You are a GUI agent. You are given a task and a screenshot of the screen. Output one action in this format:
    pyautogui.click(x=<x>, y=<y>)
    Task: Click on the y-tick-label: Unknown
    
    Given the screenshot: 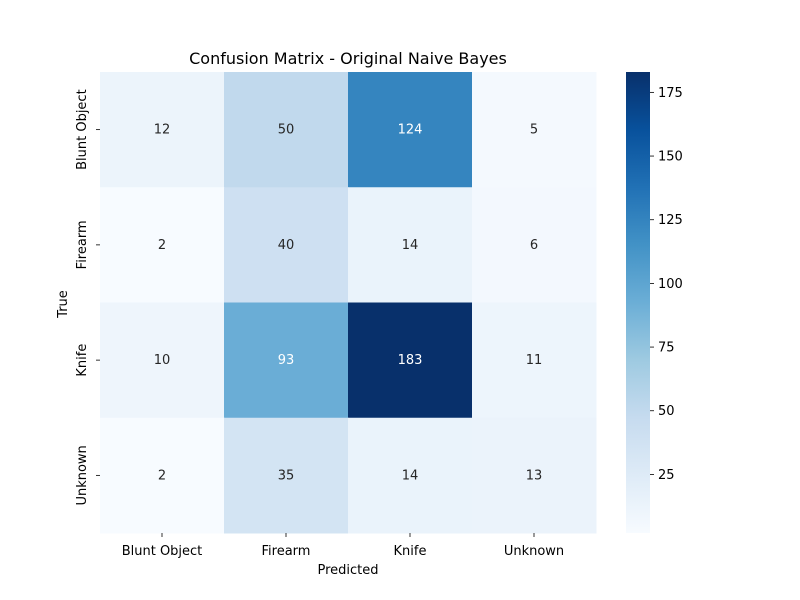 What is the action you would take?
    pyautogui.click(x=82, y=475)
    